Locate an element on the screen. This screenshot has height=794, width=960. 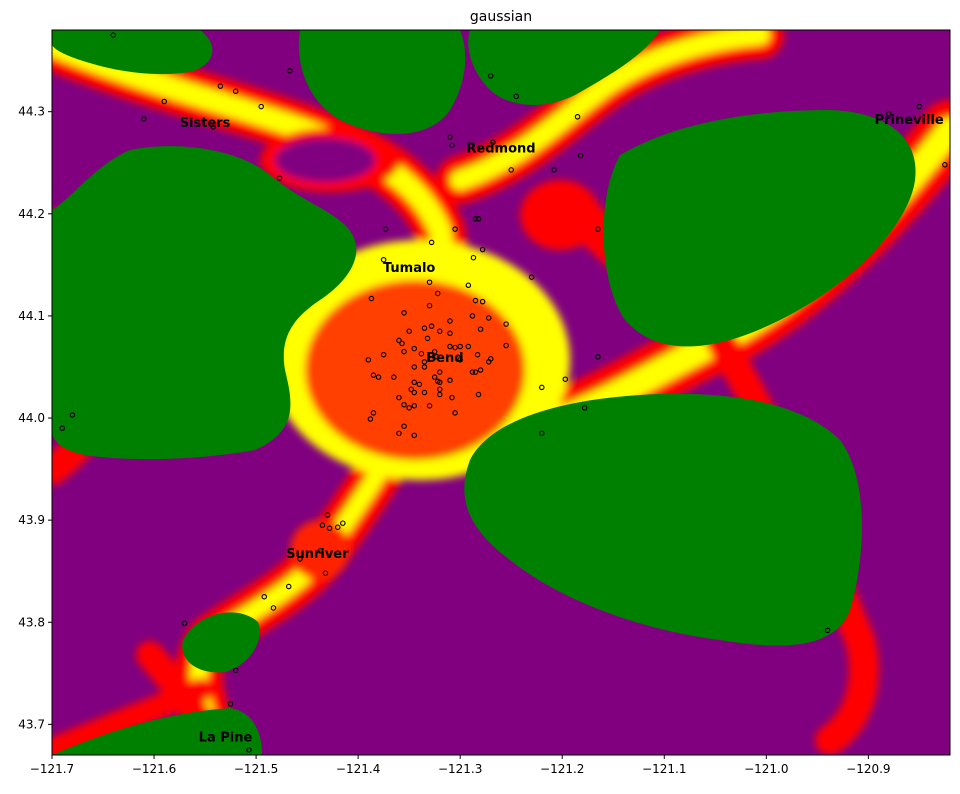
x-tick-label: −121.1 is located at coordinates (664, 769).